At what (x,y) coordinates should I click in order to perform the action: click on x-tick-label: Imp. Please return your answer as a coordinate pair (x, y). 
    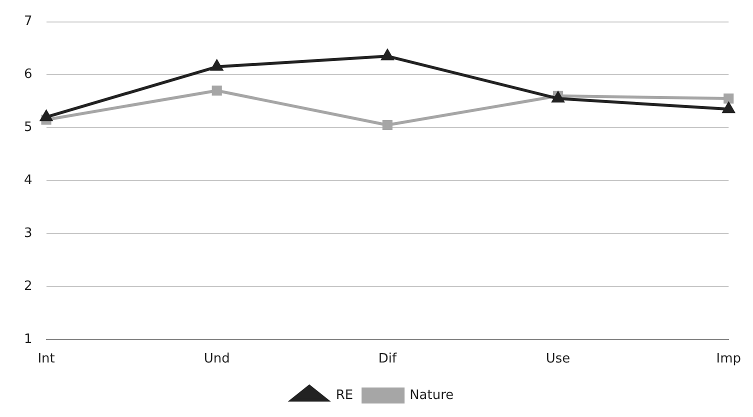
    Looking at the image, I should click on (728, 359).